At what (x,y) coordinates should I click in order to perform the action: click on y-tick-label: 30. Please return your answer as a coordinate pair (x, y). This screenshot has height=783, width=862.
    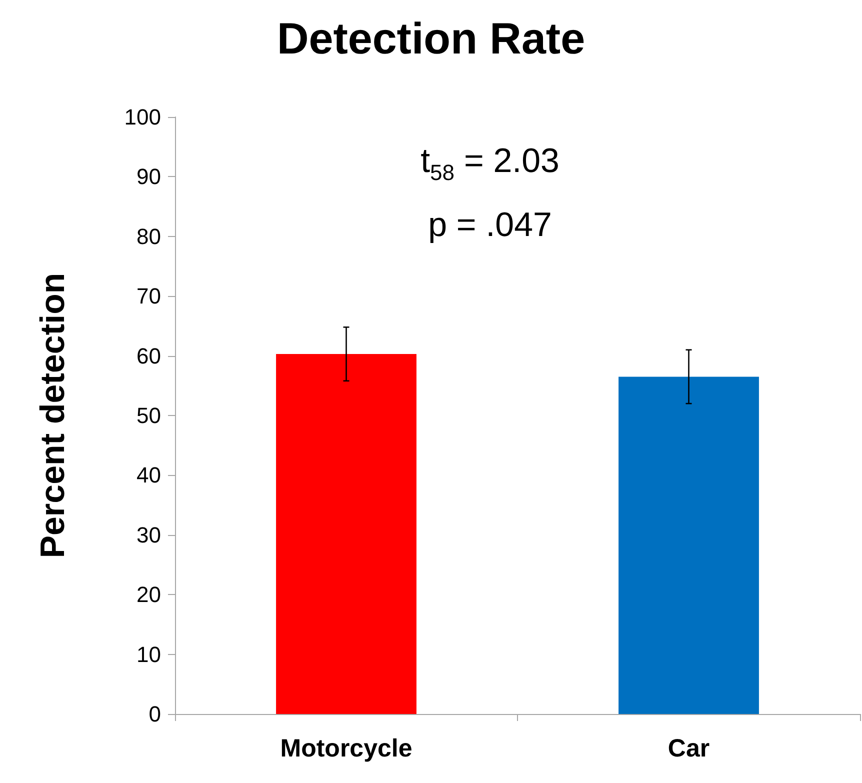
    Looking at the image, I should click on (148, 535).